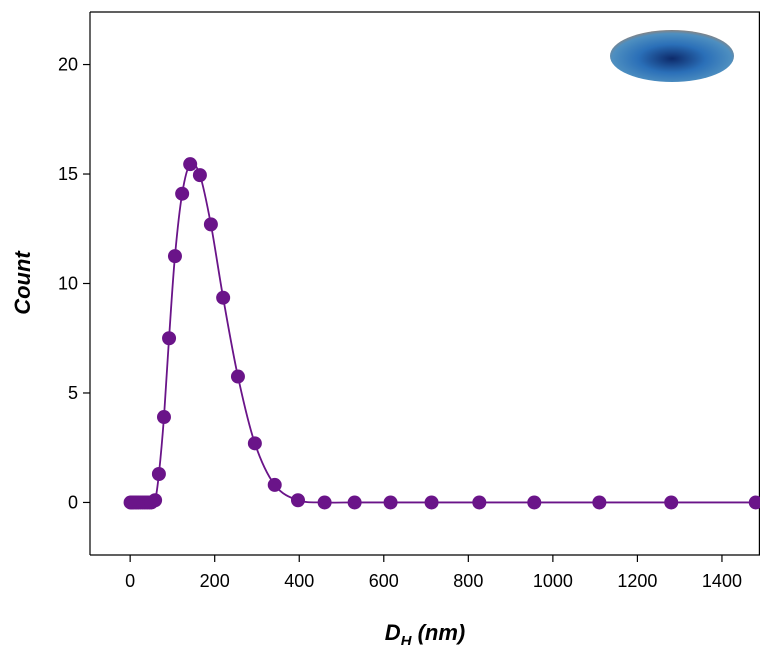 This screenshot has width=760, height=645. Describe the element at coordinates (384, 581) in the screenshot. I see `x-tick-label: 600` at that location.